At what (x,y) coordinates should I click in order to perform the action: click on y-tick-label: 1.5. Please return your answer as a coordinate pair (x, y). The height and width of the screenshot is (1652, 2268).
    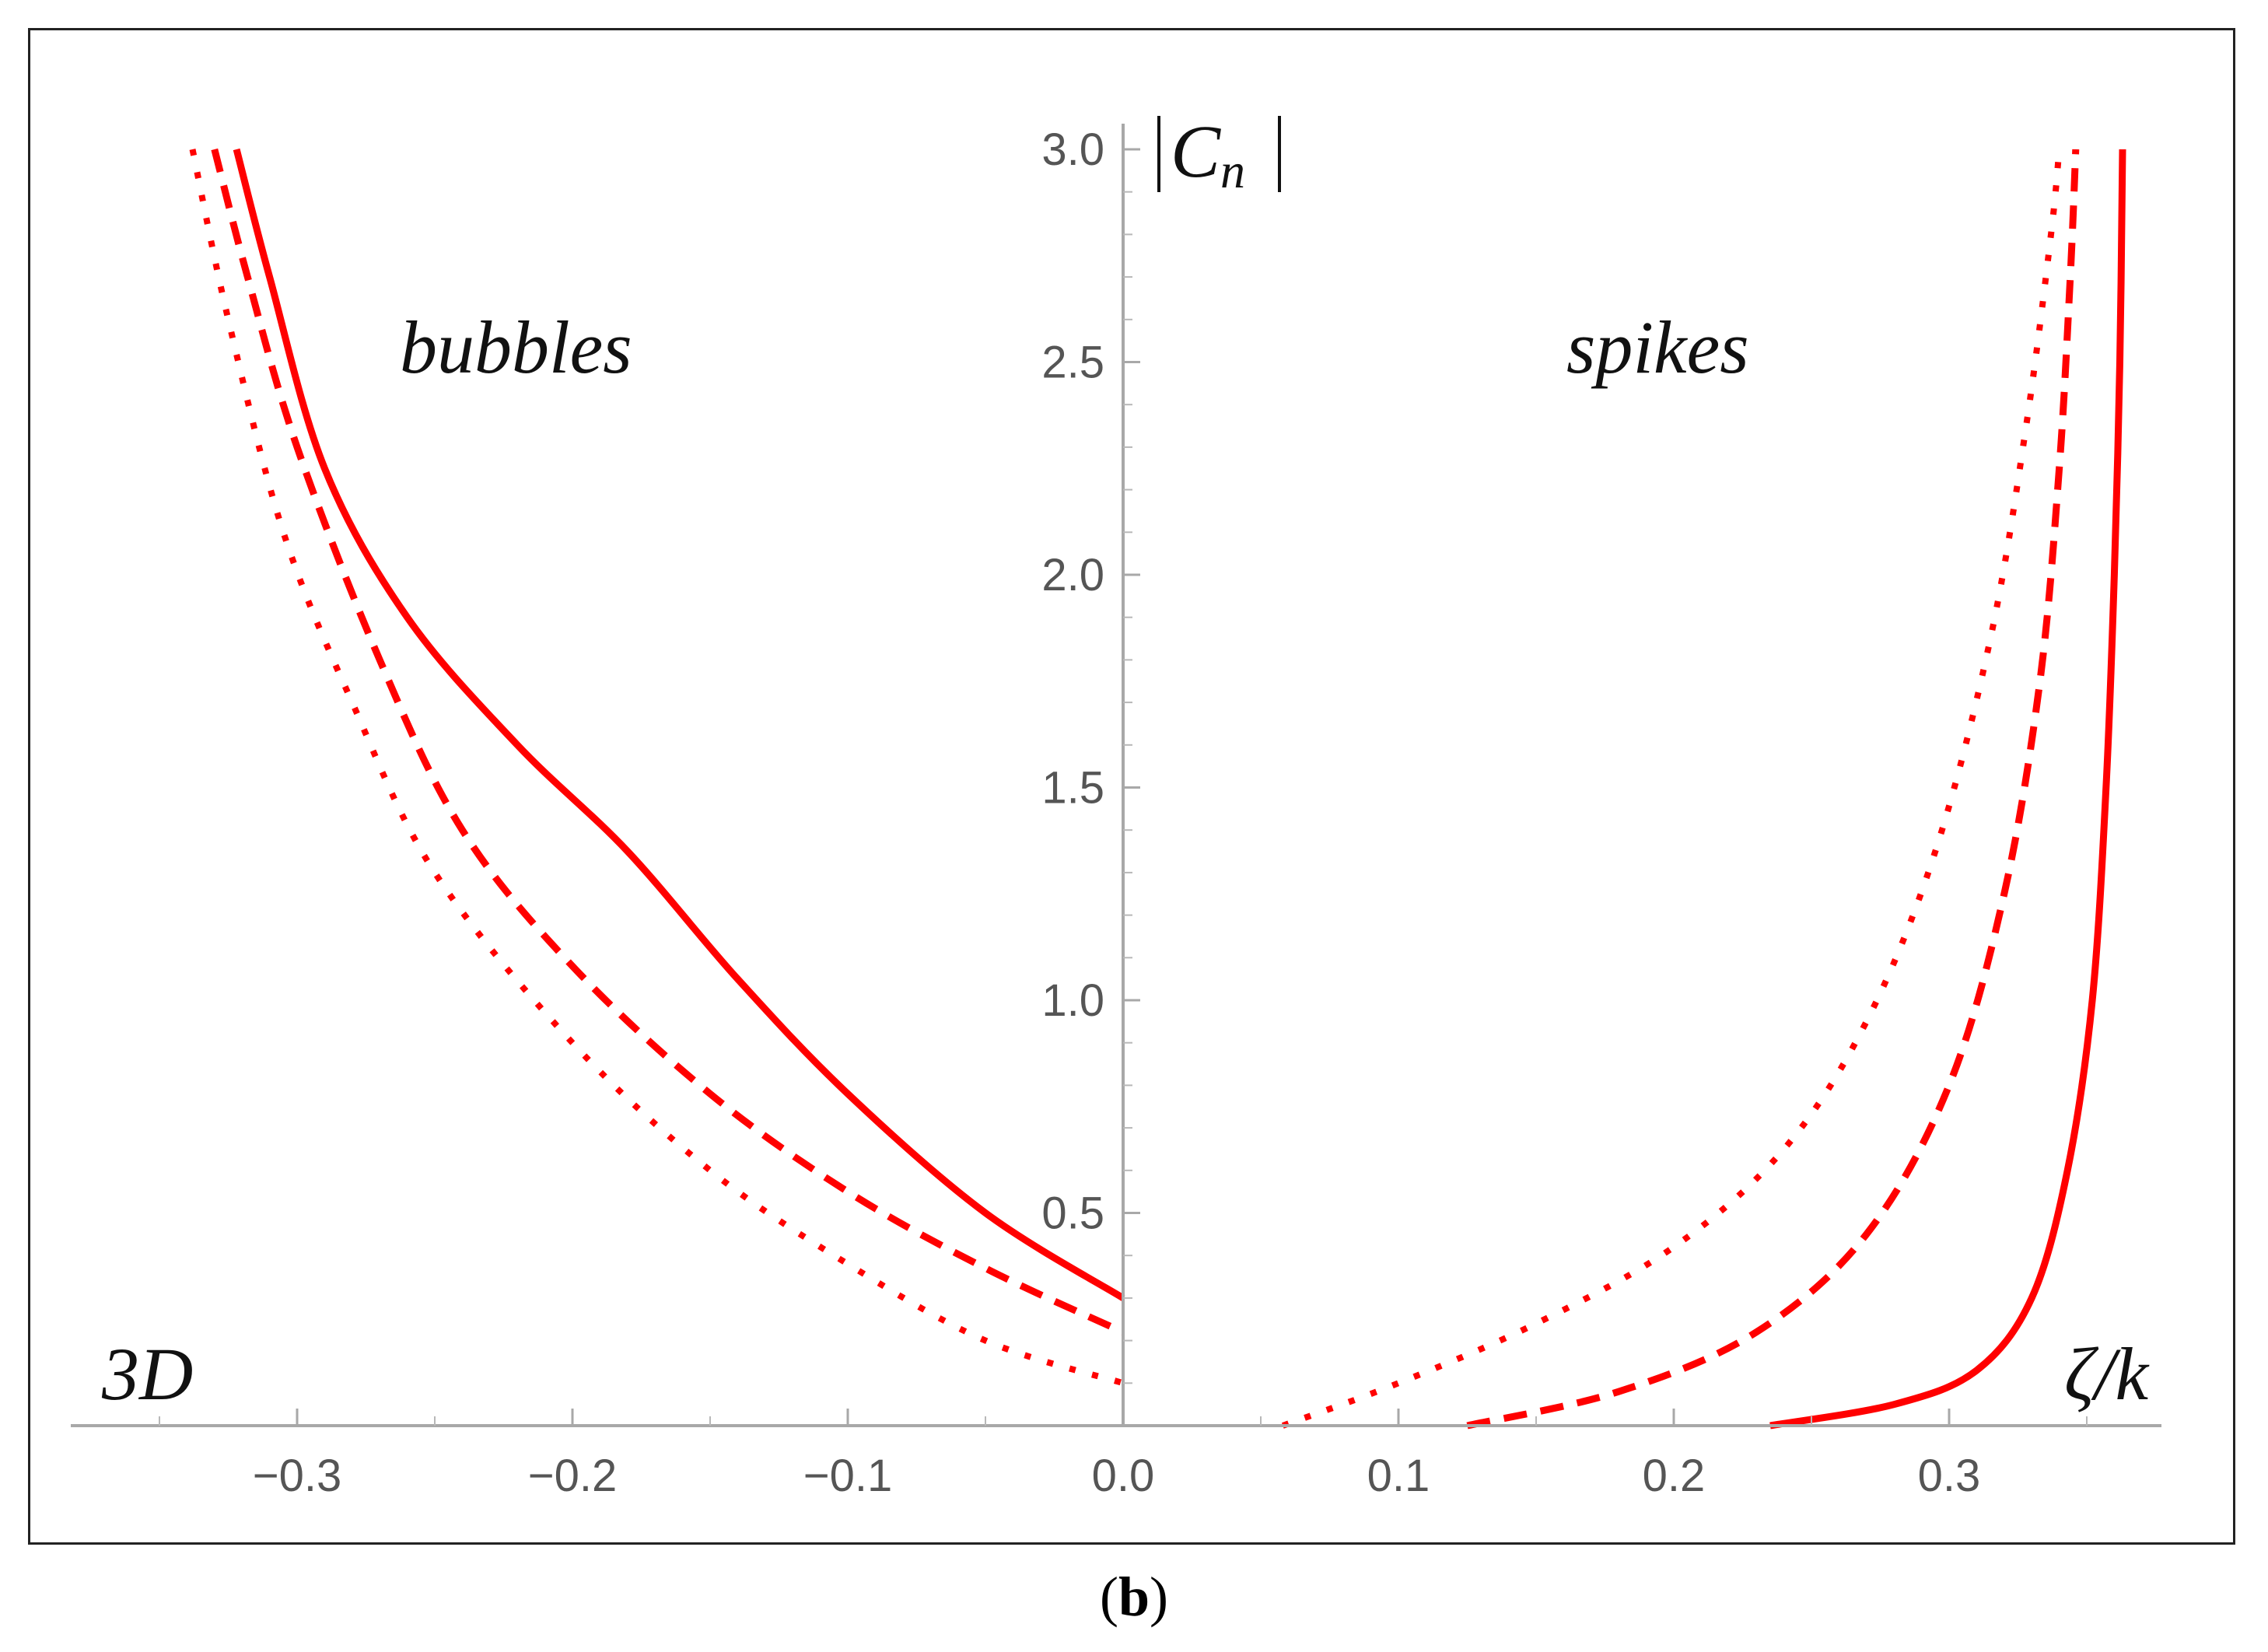
    Looking at the image, I should click on (1073, 788).